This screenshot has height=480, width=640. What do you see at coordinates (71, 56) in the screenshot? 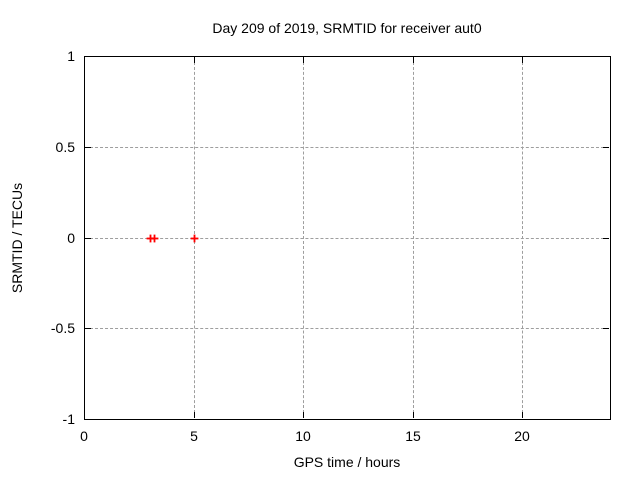
I see `y-tick-label: 1` at bounding box center [71, 56].